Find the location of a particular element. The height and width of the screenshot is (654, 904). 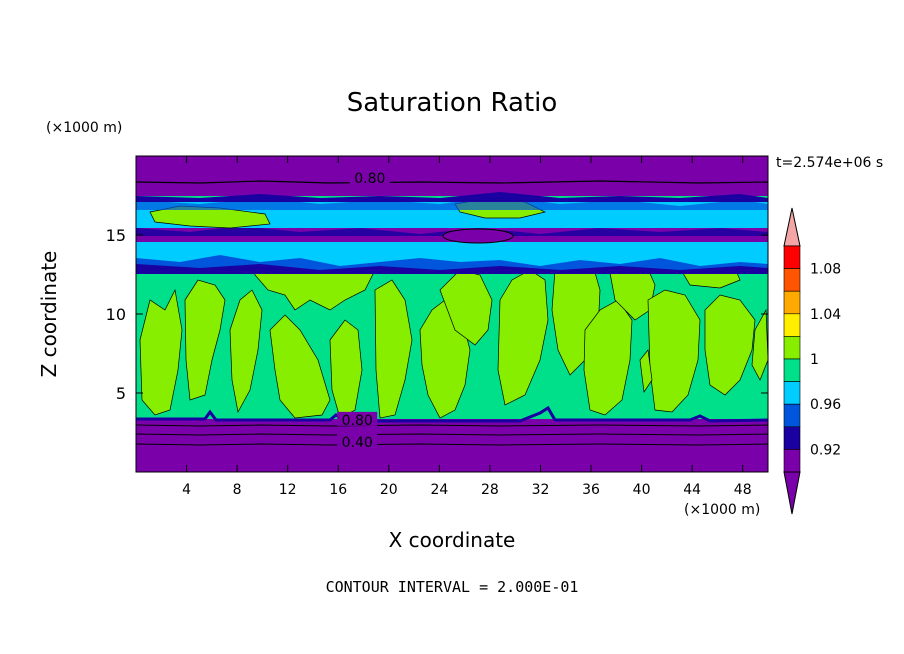

x-tick-label: 44 is located at coordinates (692, 490).